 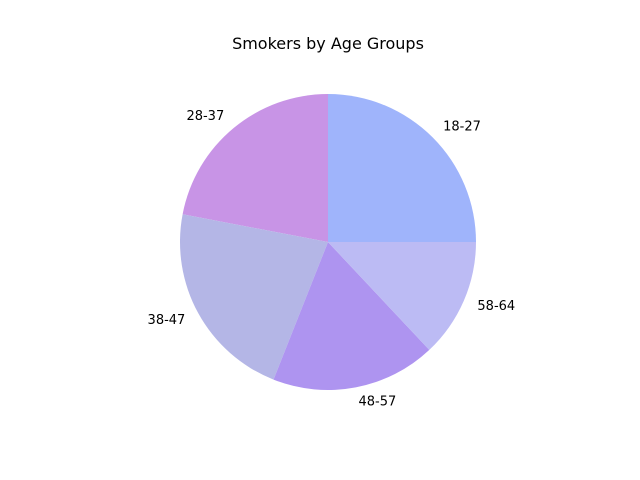 What do you see at coordinates (378, 401) in the screenshot?
I see `pie-label-48-57: 48-57` at bounding box center [378, 401].